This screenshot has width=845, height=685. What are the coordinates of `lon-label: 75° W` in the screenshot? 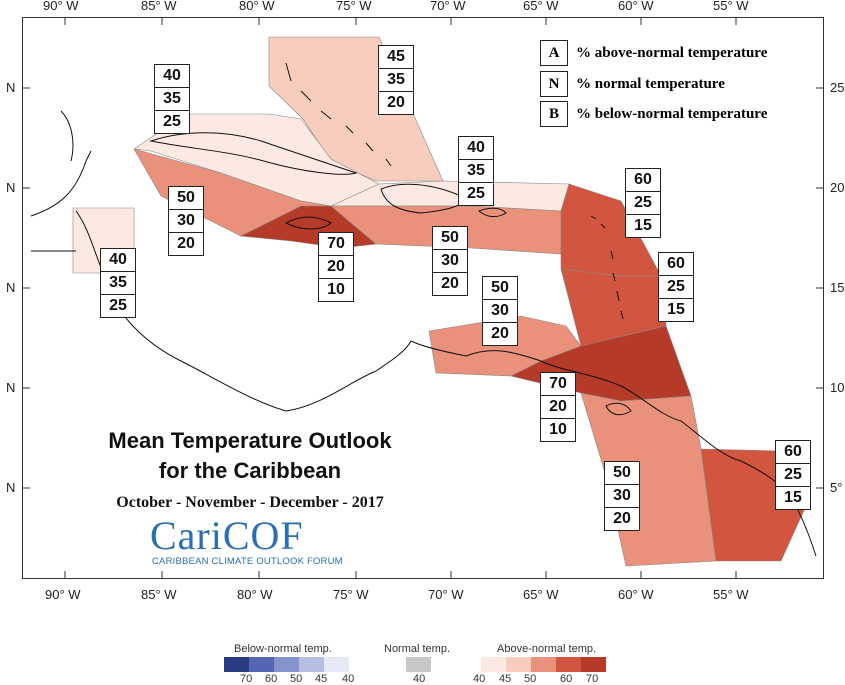 It's located at (354, 6).